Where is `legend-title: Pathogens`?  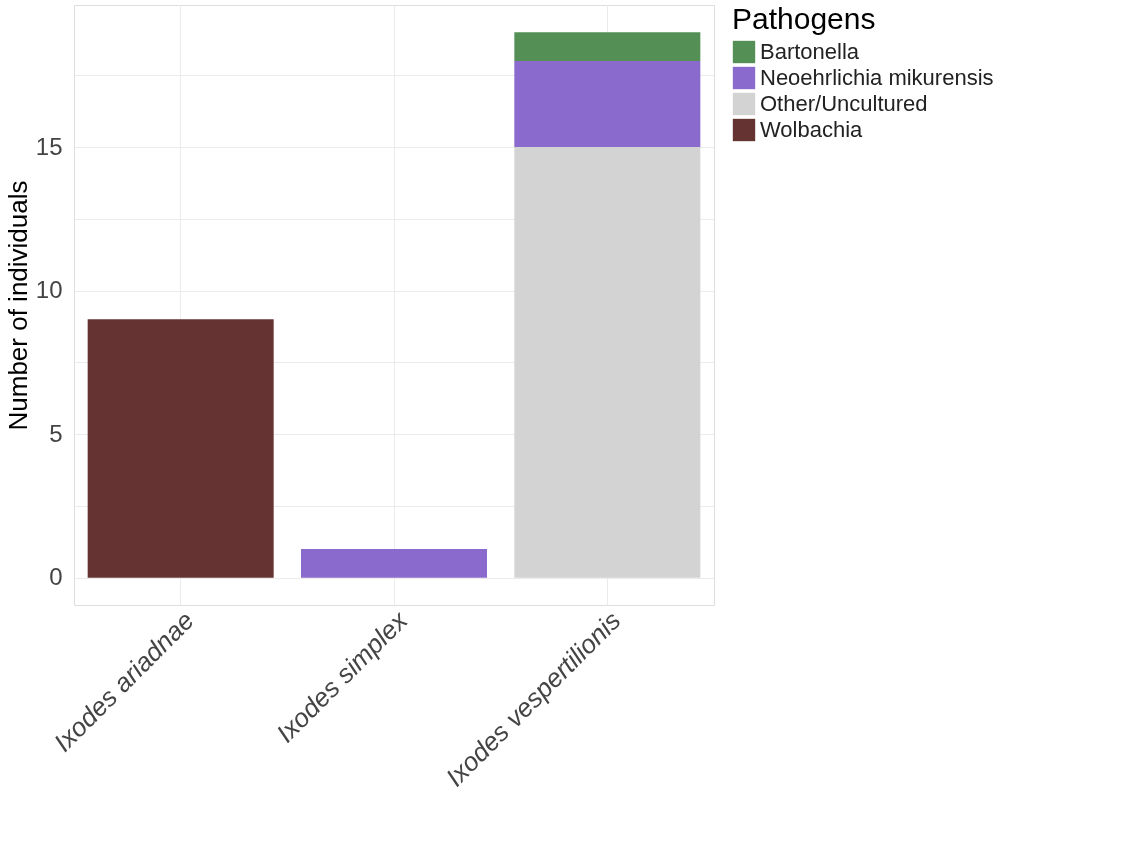 legend-title: Pathogens is located at coordinates (804, 18).